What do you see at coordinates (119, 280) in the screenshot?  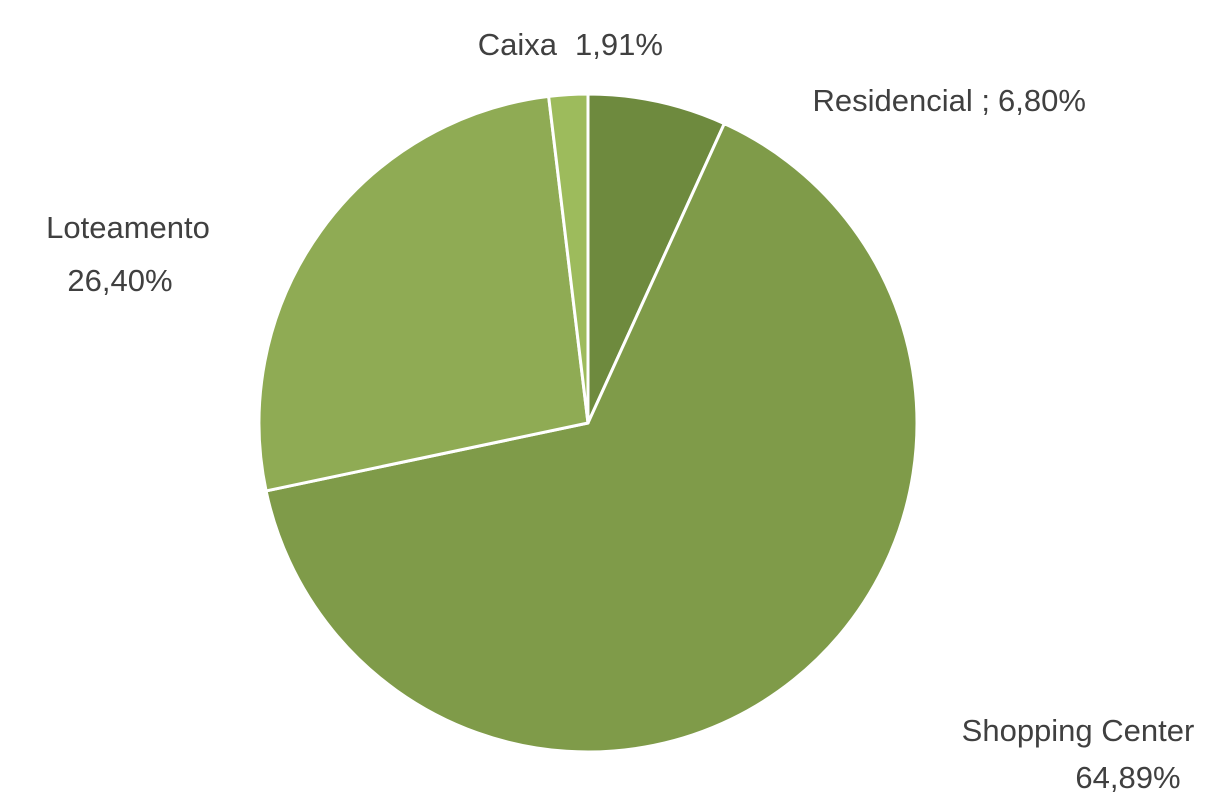 I see `slice-label-value: 26,40%` at bounding box center [119, 280].